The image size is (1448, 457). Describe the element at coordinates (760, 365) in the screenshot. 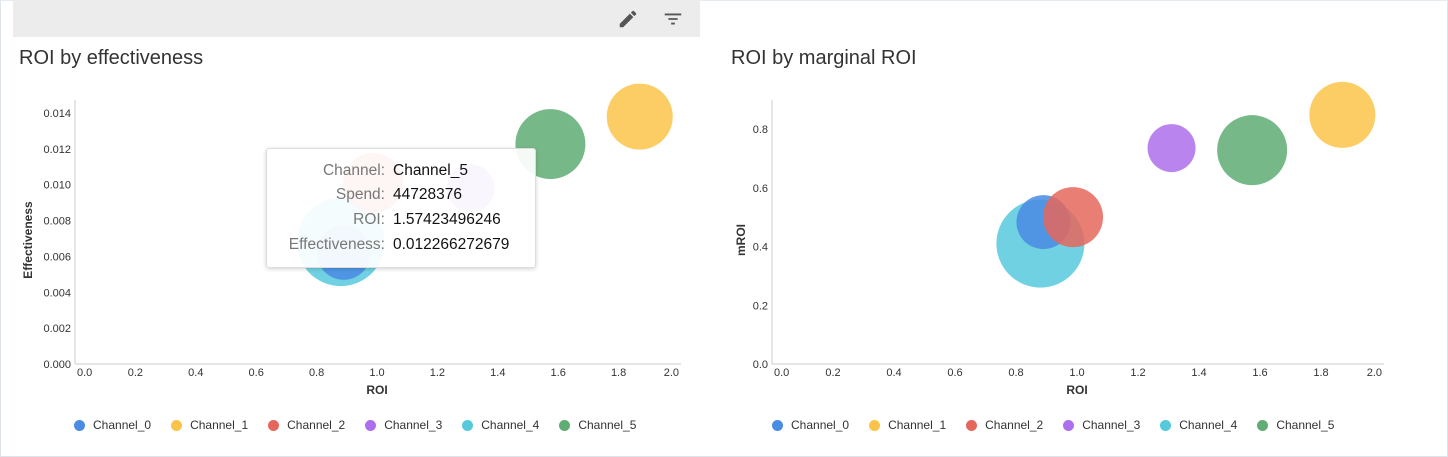

I see `y-tick-label: 0.0` at that location.